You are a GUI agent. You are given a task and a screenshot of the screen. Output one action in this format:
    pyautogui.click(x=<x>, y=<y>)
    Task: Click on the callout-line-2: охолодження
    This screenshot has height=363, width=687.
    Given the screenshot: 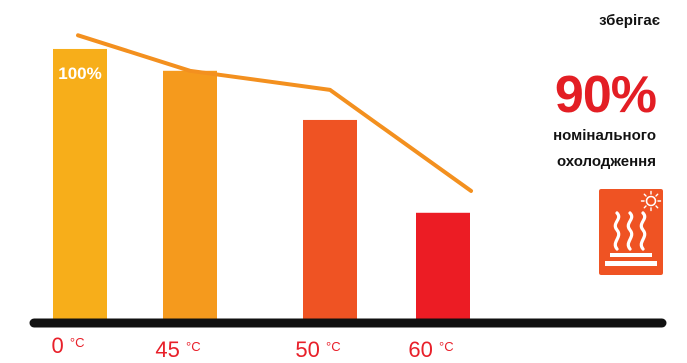 What is the action you would take?
    pyautogui.click(x=606, y=161)
    